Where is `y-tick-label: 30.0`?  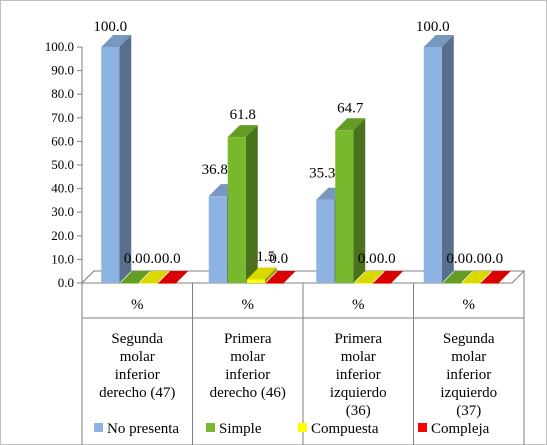 y-tick-label: 30.0 is located at coordinates (62, 211).